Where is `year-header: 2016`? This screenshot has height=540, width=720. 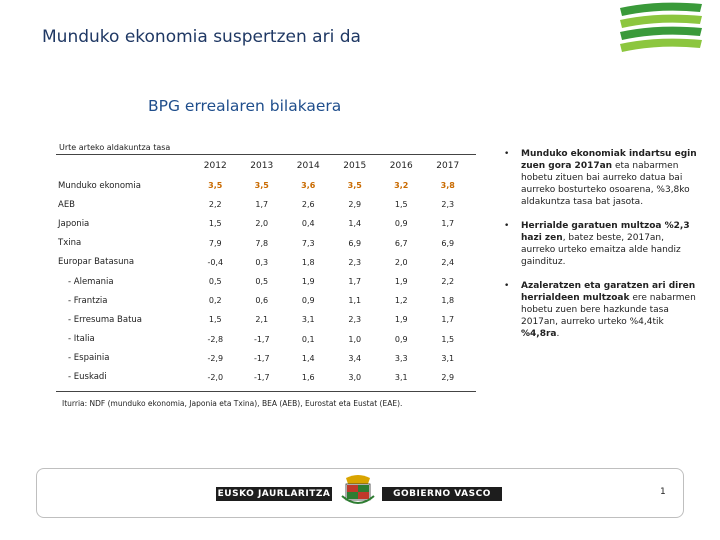
year-header: 2016 is located at coordinates (401, 166).